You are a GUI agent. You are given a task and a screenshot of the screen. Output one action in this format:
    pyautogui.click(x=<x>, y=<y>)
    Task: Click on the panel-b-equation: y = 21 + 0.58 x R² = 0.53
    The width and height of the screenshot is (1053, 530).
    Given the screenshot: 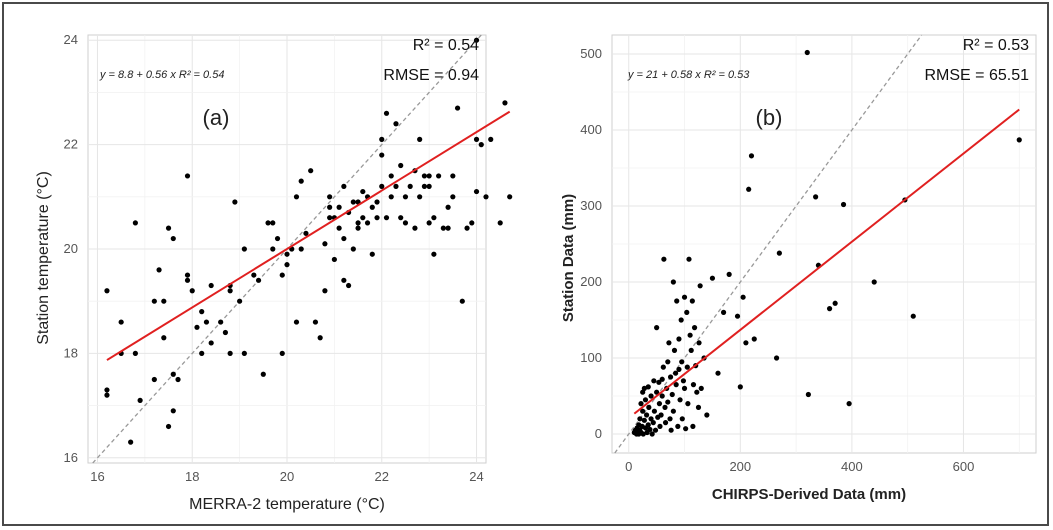 What is the action you would take?
    pyautogui.click(x=688, y=75)
    